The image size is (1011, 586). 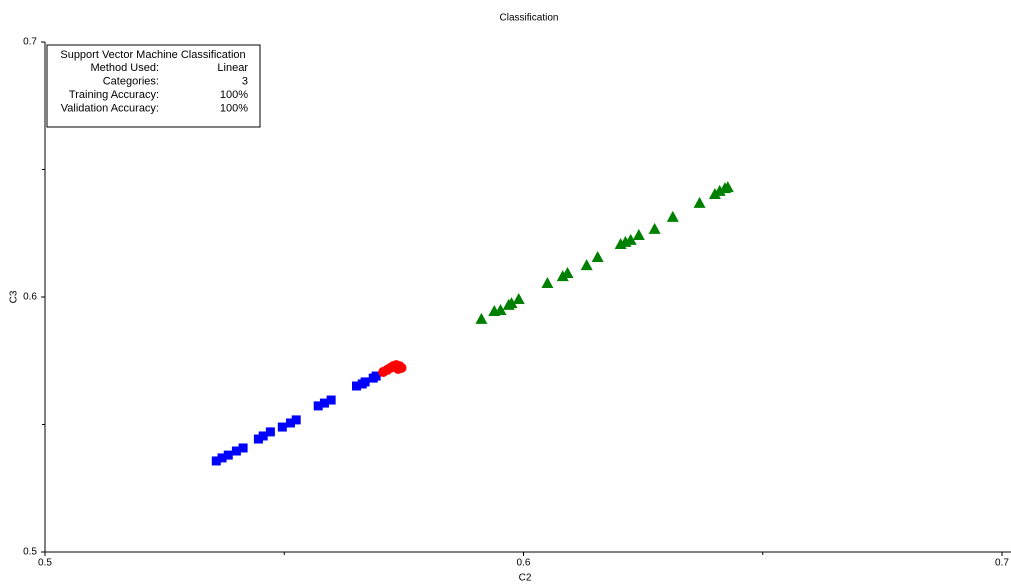 I want to click on x-axis-label: C2, so click(x=525, y=578).